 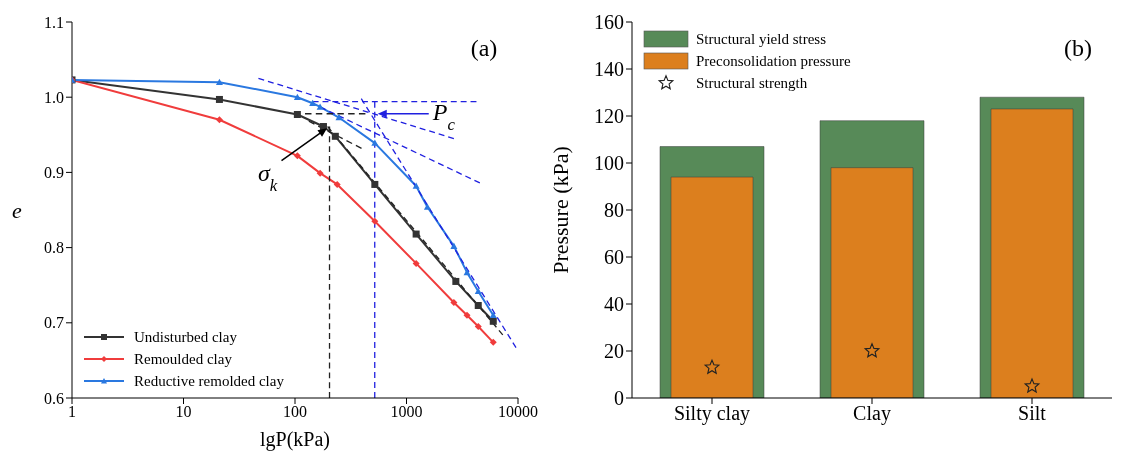 I want to click on legend-label: Reductive remolded clay, so click(x=209, y=381).